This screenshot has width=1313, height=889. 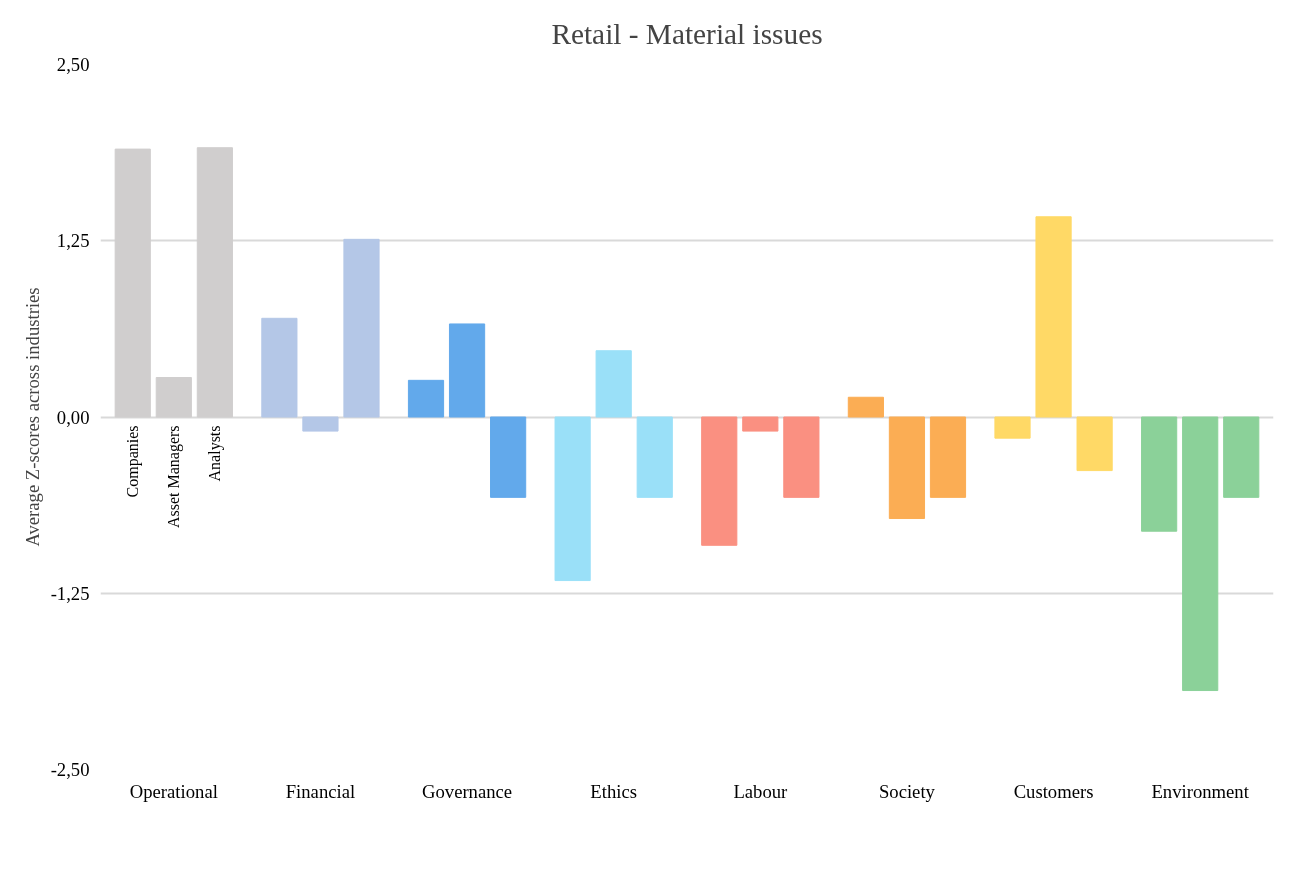 What do you see at coordinates (761, 791) in the screenshot?
I see `x-tick-label: Labour` at bounding box center [761, 791].